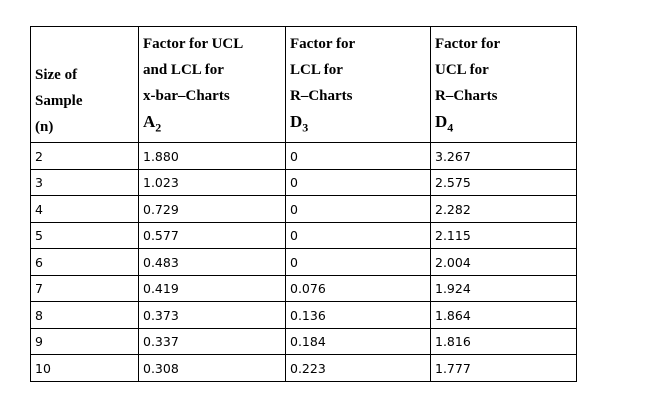 This screenshot has width=661, height=415. I want to click on table-cell: 0.483, so click(212, 262).